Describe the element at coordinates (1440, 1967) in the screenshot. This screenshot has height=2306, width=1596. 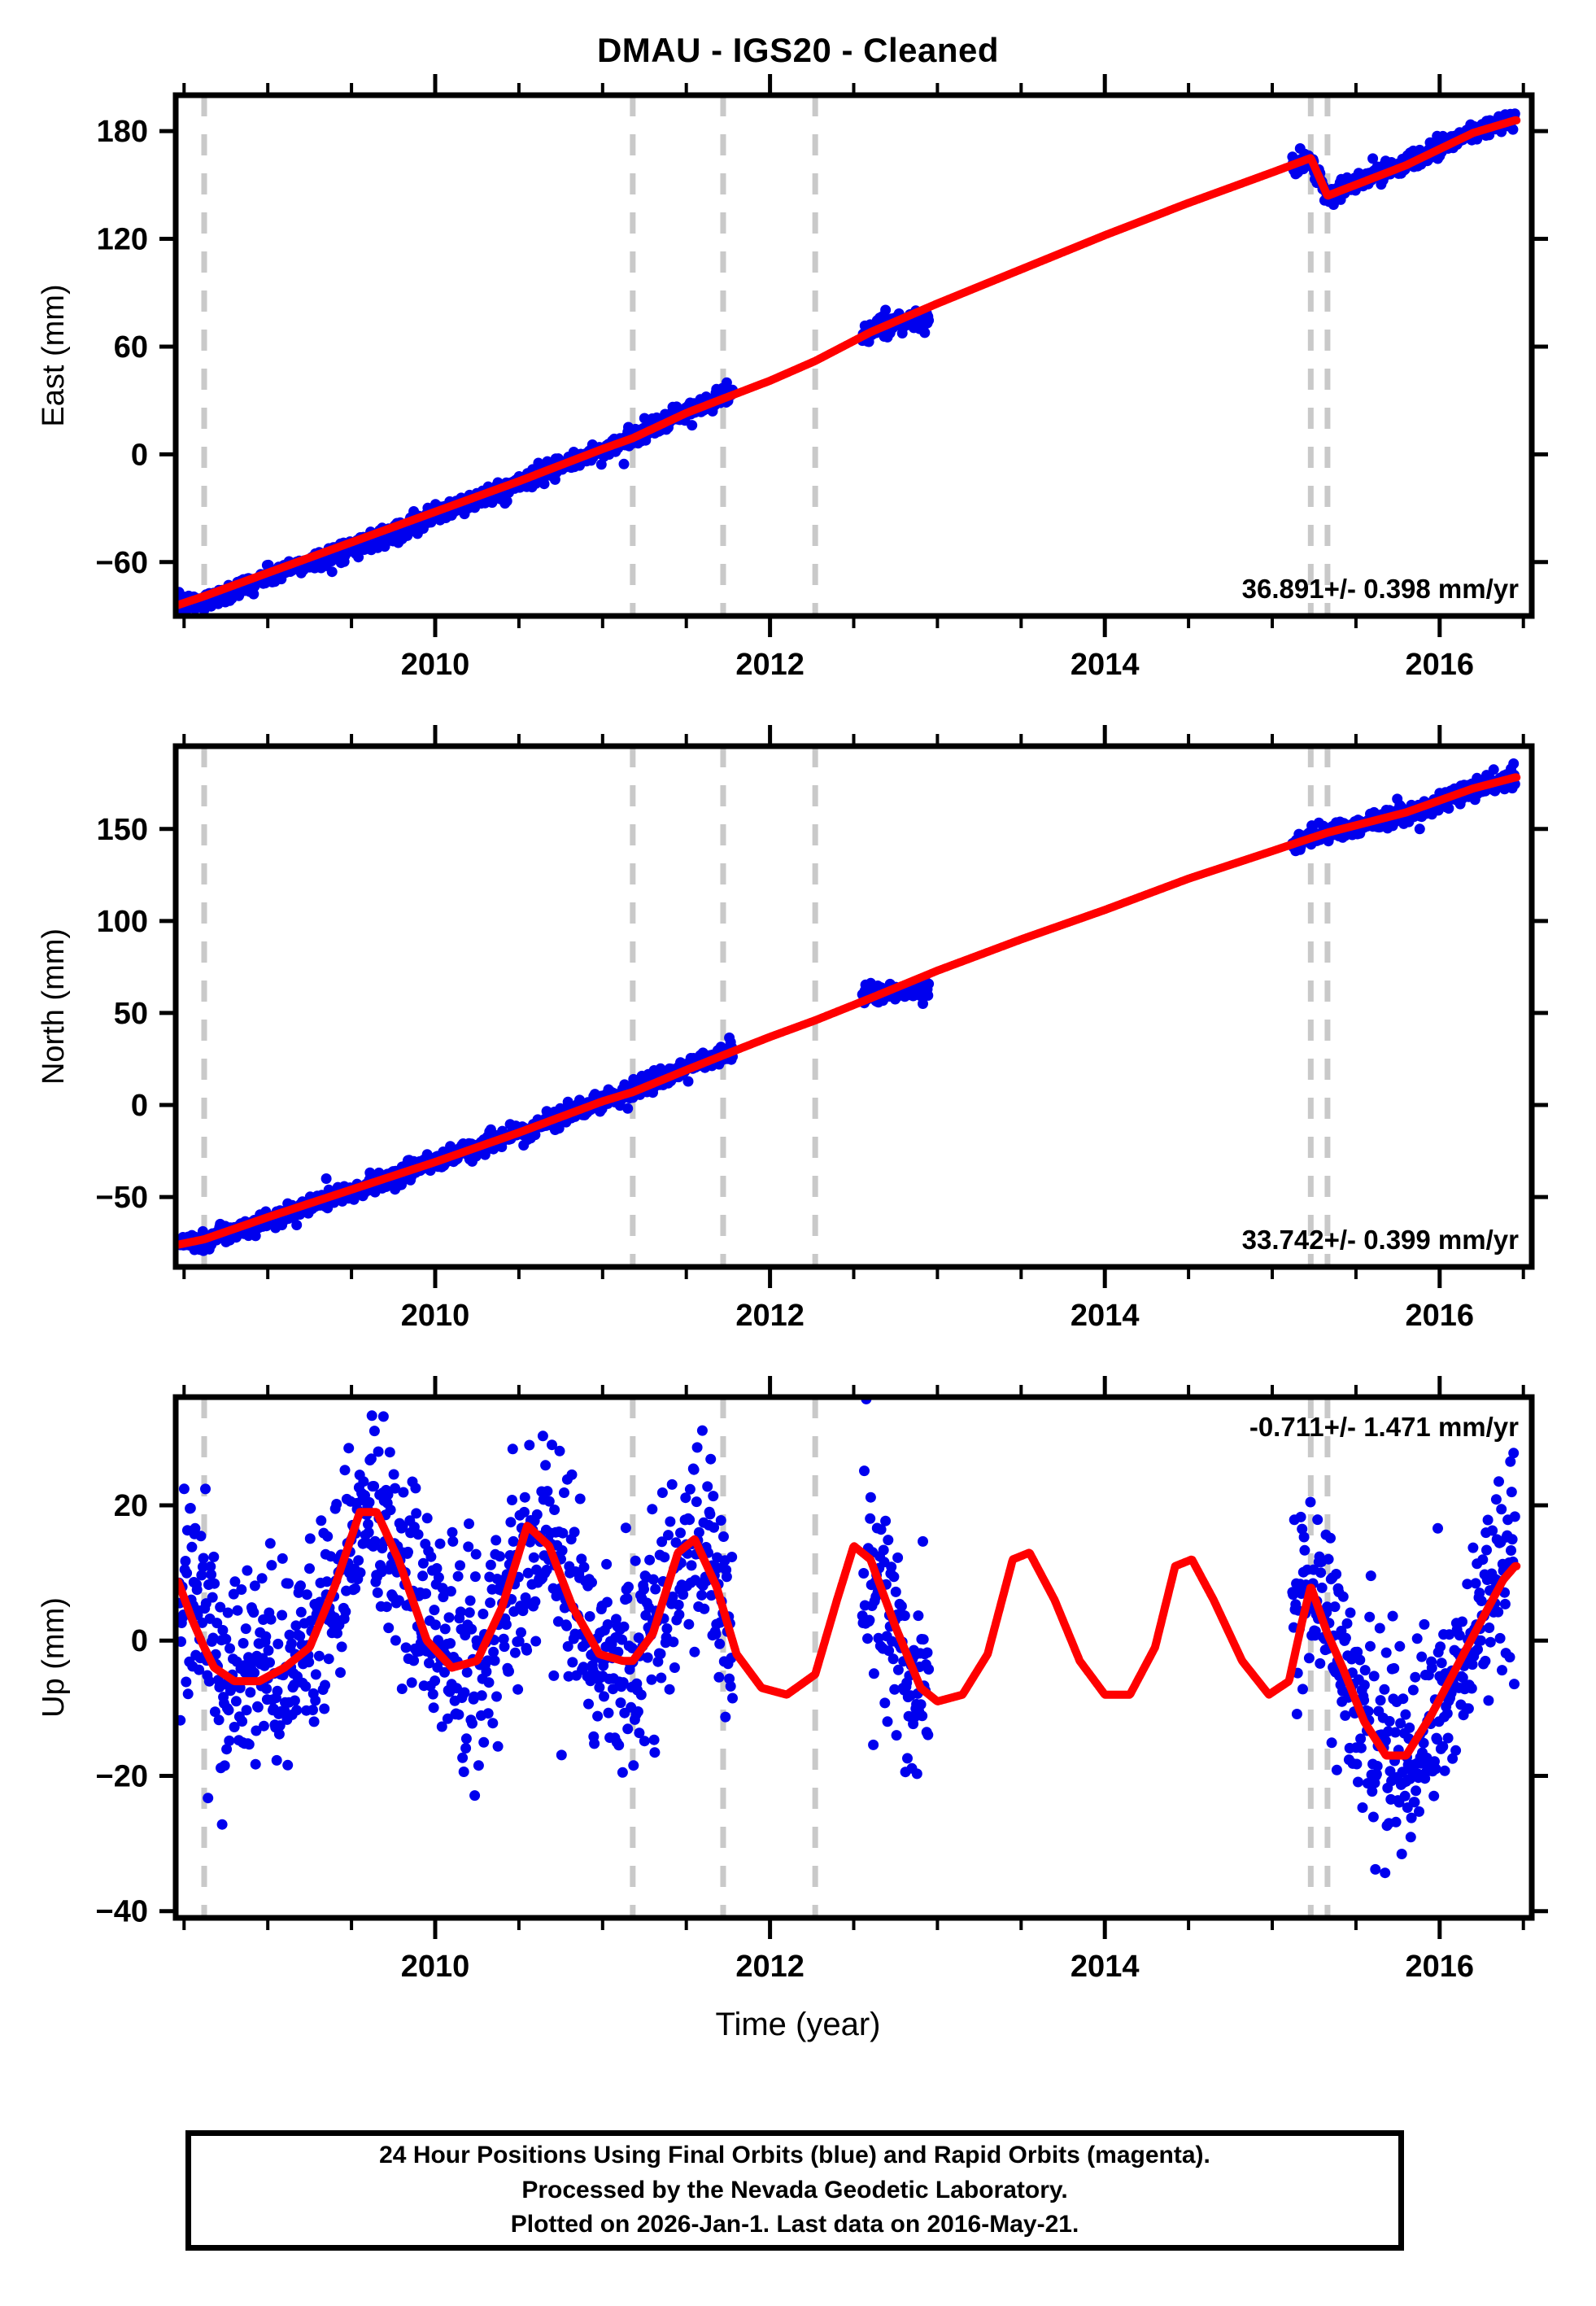
I see `x-axis-tick-label: 2016` at that location.